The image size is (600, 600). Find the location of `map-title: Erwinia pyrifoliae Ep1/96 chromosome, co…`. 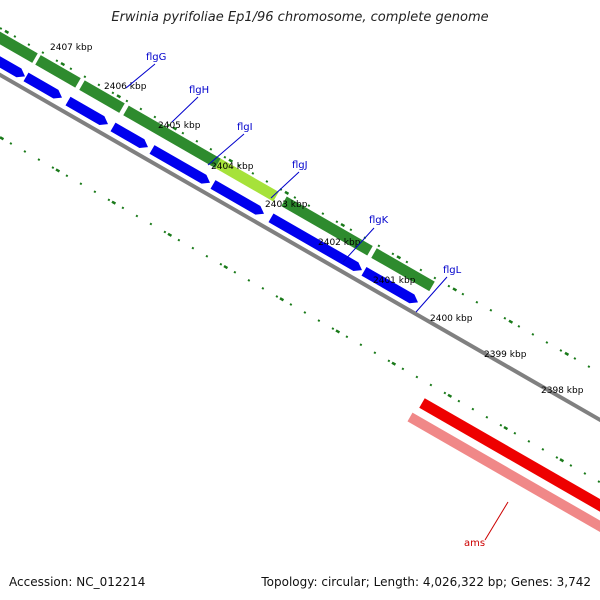

map-title: Erwinia pyrifoliae Ep1/96 chromosome, co… is located at coordinates (300, 17).